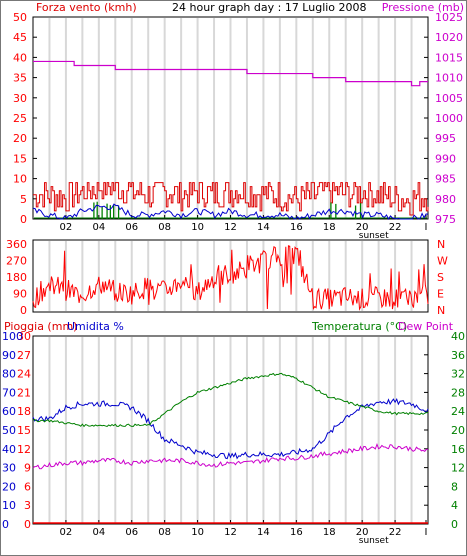 This screenshot has width=467, height=556. Describe the element at coordinates (374, 541) in the screenshot. I see `sunset-label: sunset` at that location.